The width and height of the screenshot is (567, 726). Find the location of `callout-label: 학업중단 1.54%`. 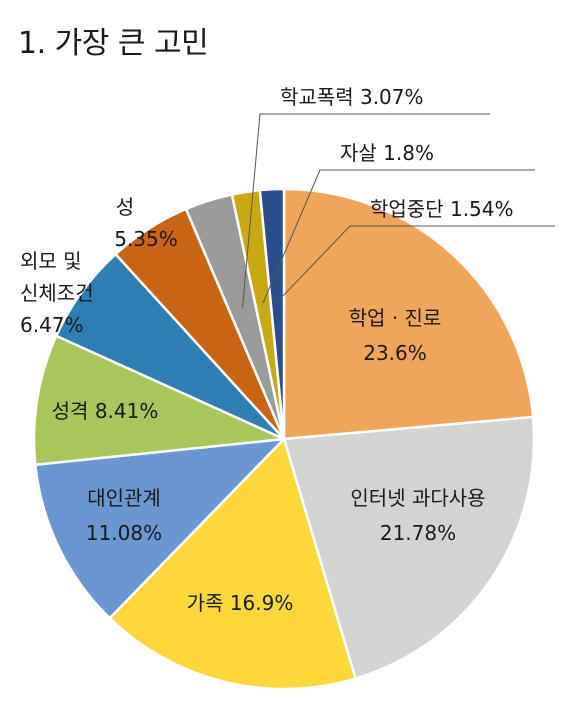

callout-label: 학업중단 1.54% is located at coordinates (442, 209).